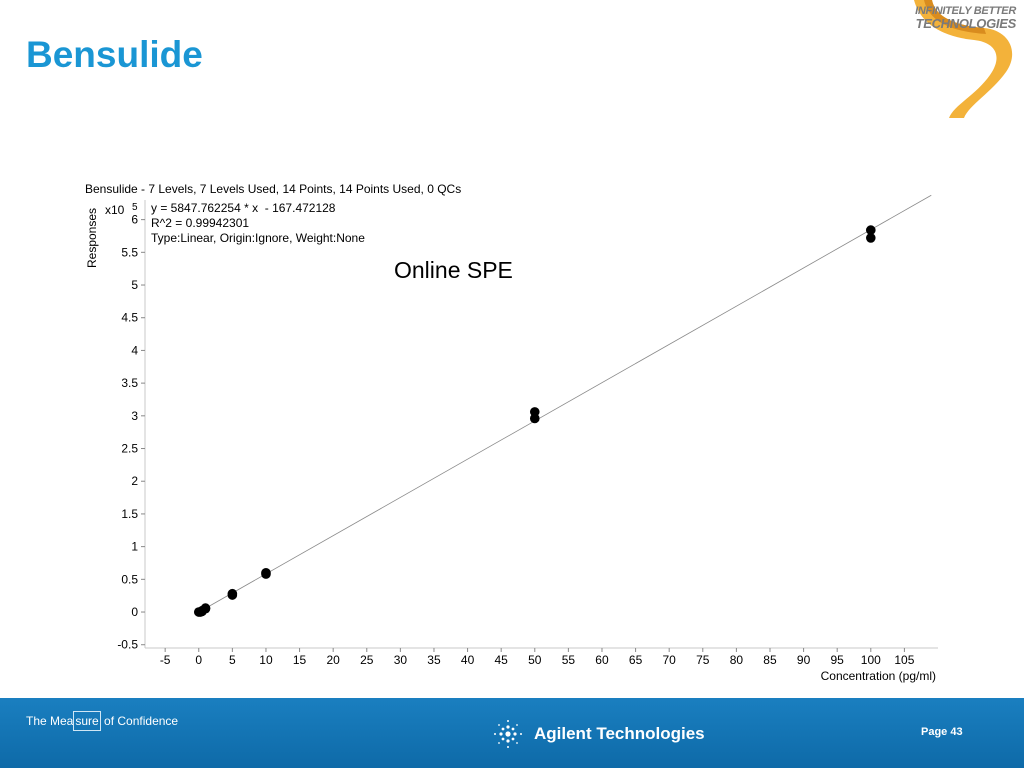 The image size is (1024, 768). I want to click on x-tick-label: 75, so click(703, 660).